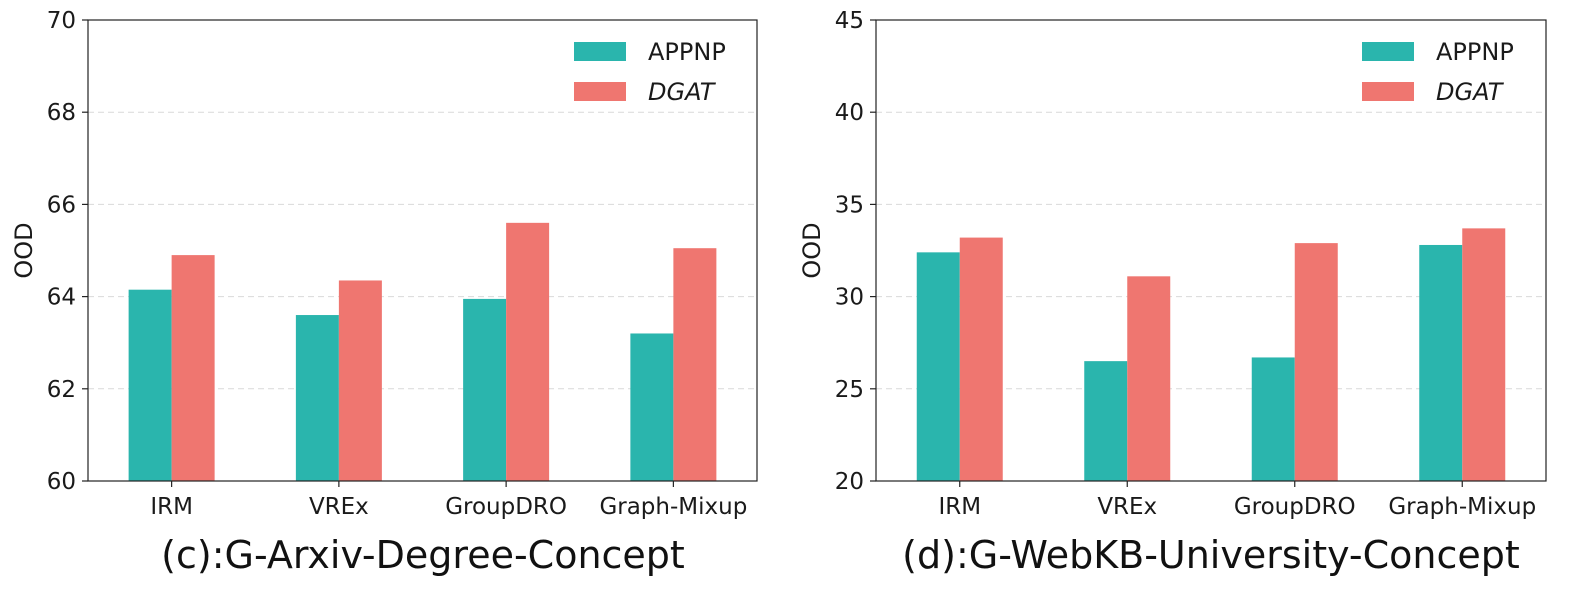 This screenshot has height=590, width=1577. What do you see at coordinates (1211, 555) in the screenshot?
I see `chart-caption: (d):G-WebKB-University-Concept` at bounding box center [1211, 555].